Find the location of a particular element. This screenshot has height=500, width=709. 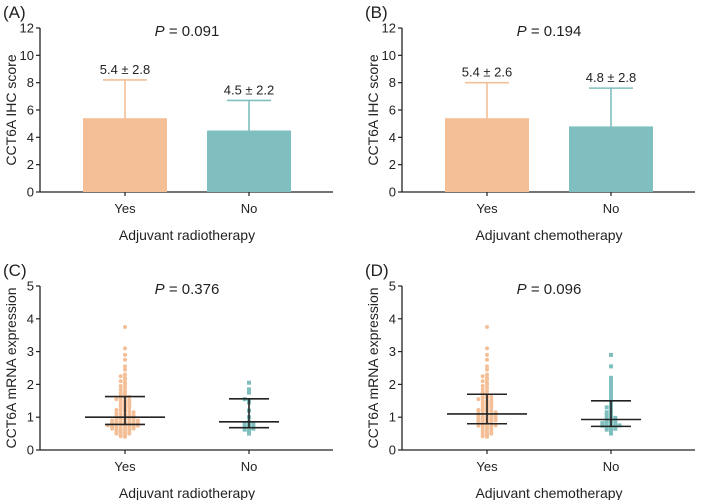

chart-title: P = 0.376 is located at coordinates (187, 289).